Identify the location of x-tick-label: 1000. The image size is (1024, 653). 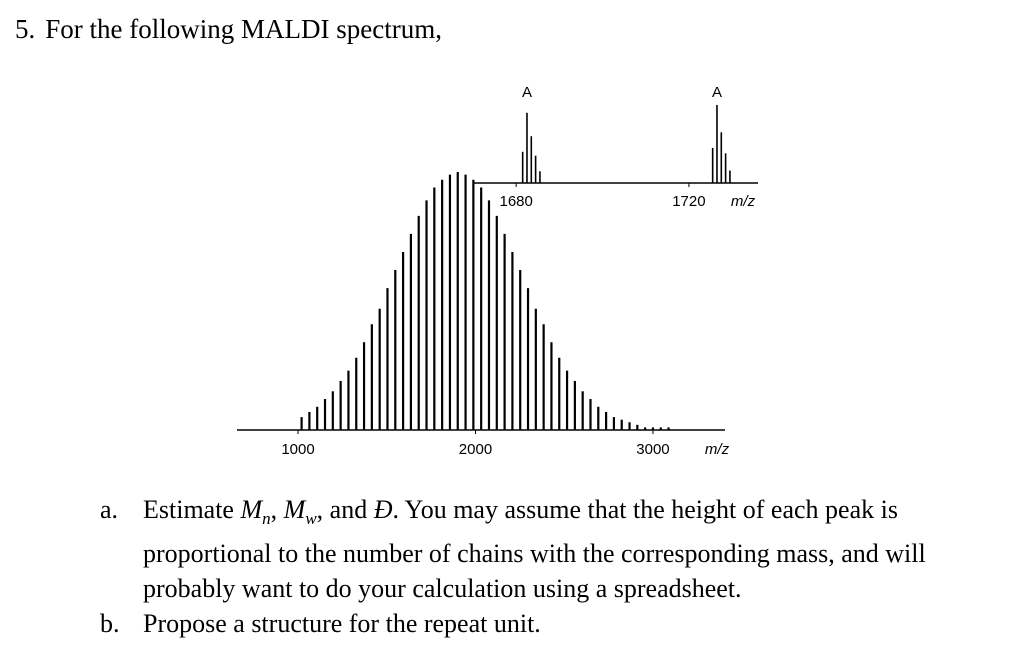
(297, 449).